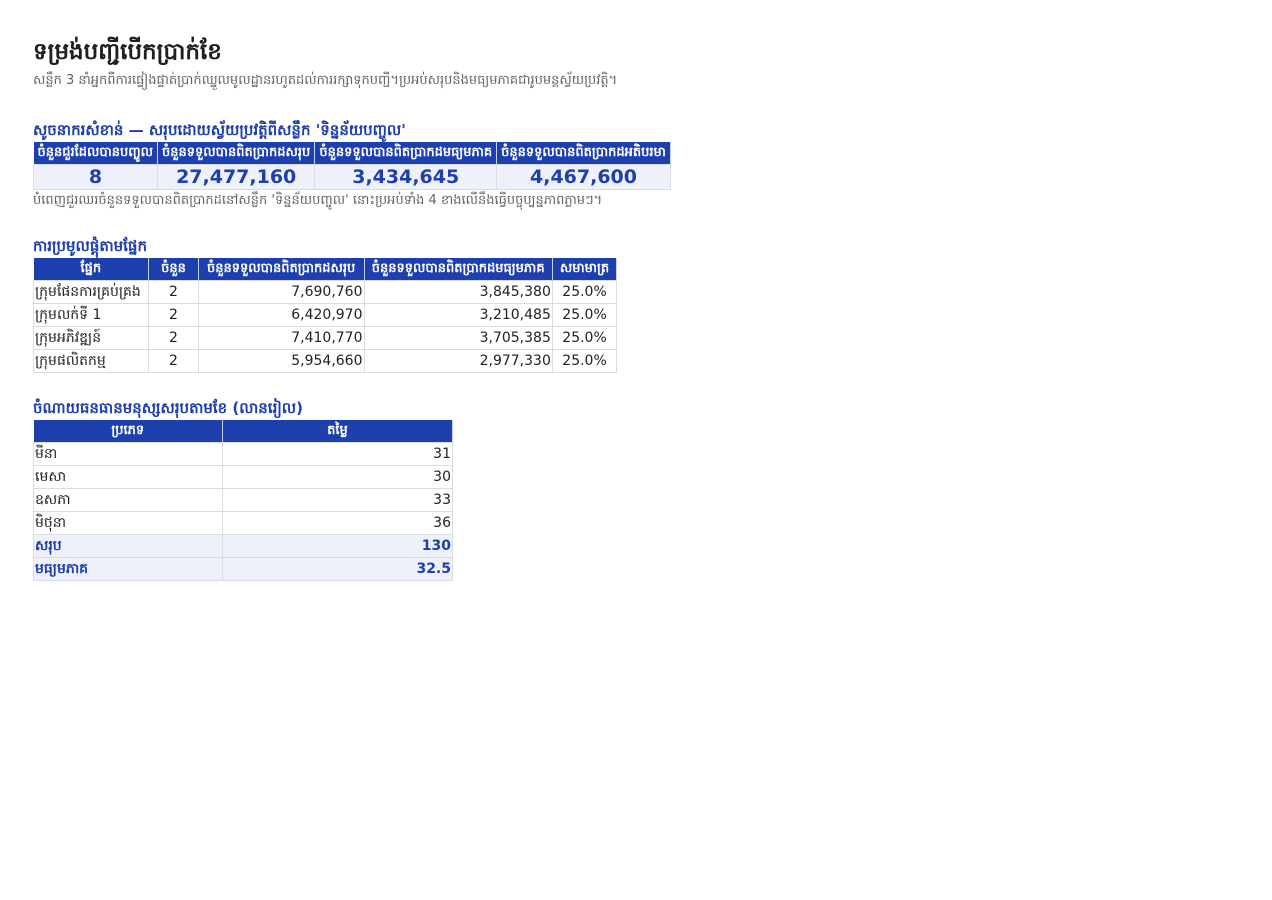 The image size is (1272, 900). I want to click on kpi-header-max: ចំនួនទទួលបានពិតប្រាកដអតិបរមា, so click(583, 153).